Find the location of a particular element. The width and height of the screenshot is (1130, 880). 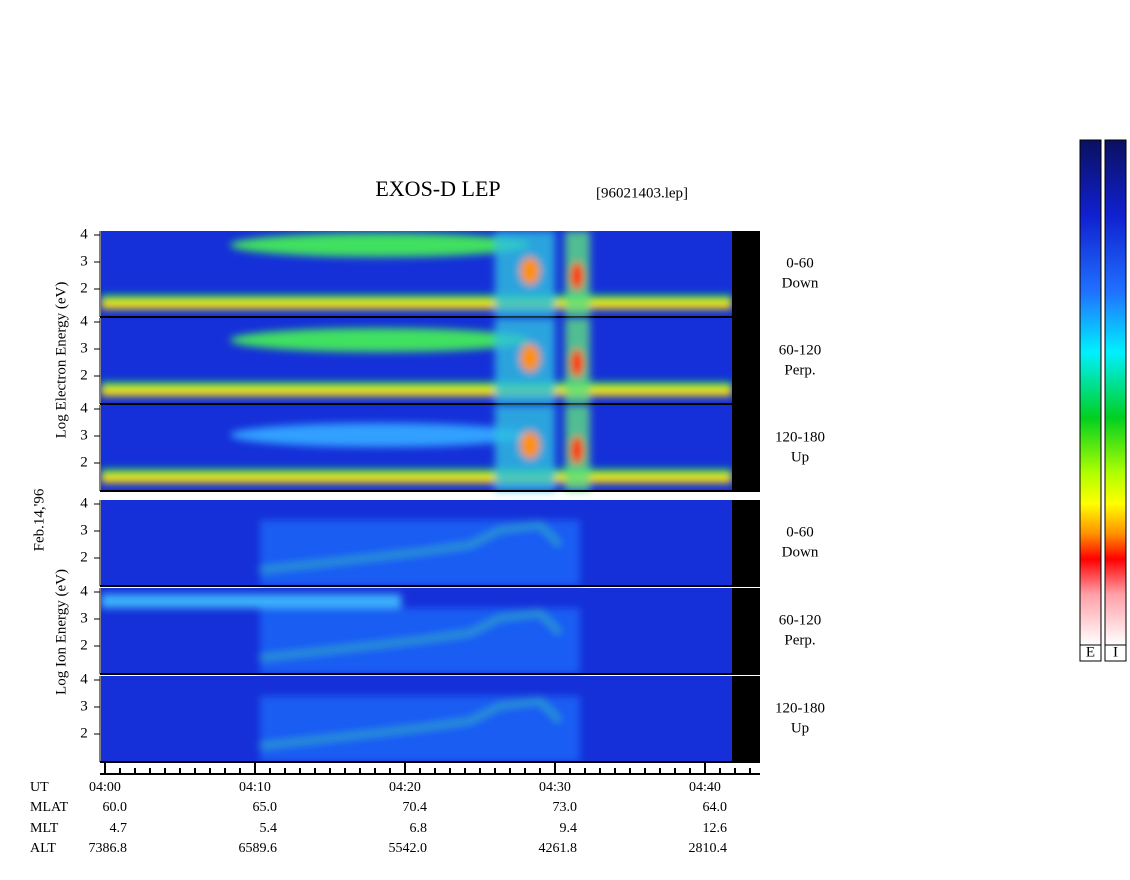

colorbar-label: I is located at coordinates (1115, 652).